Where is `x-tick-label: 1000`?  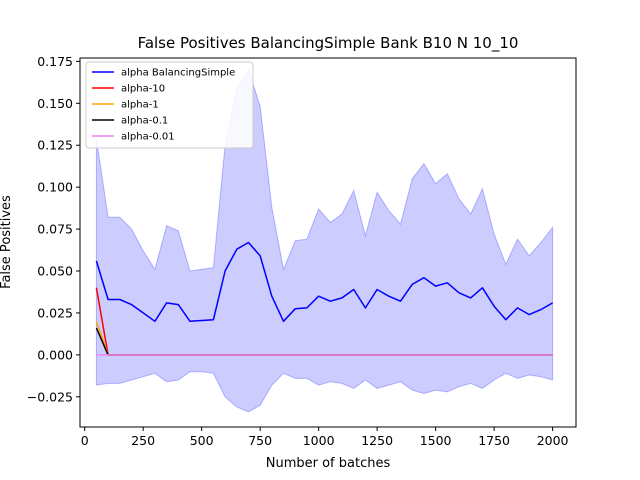 x-tick-label: 1000 is located at coordinates (319, 440).